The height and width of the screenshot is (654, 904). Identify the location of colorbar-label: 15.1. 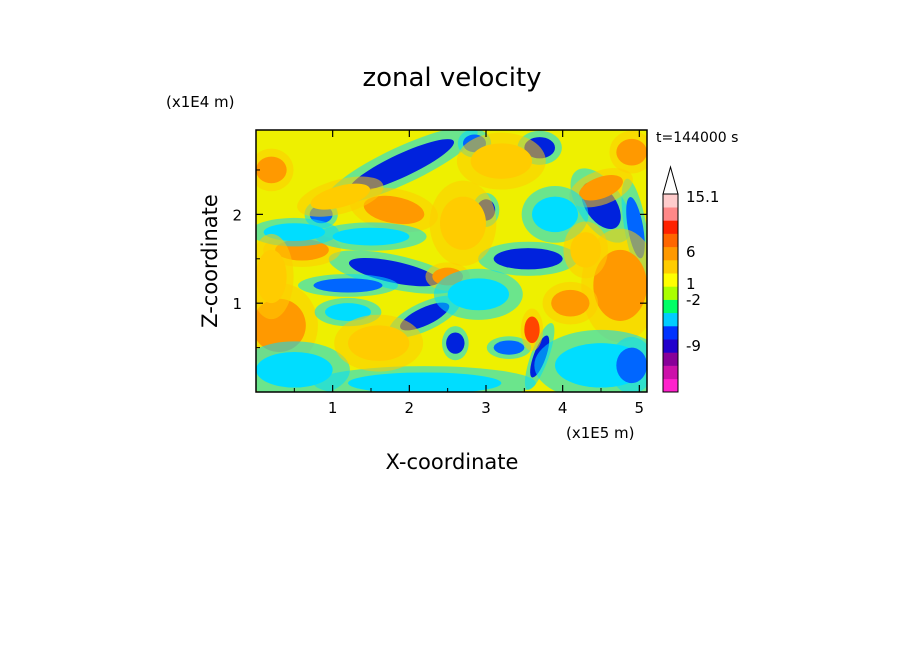
(702, 197).